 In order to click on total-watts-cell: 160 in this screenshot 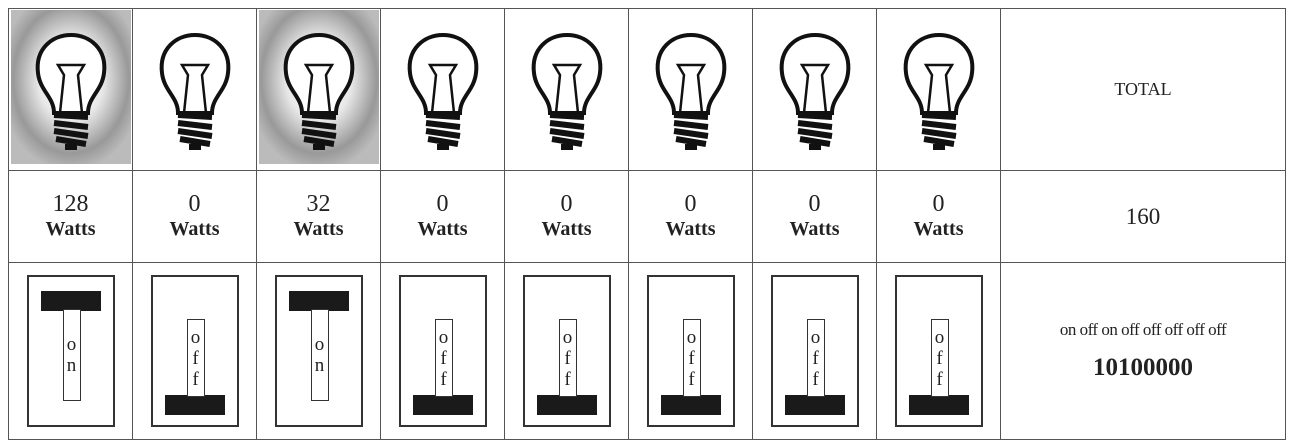, I will do `click(1143, 216)`.